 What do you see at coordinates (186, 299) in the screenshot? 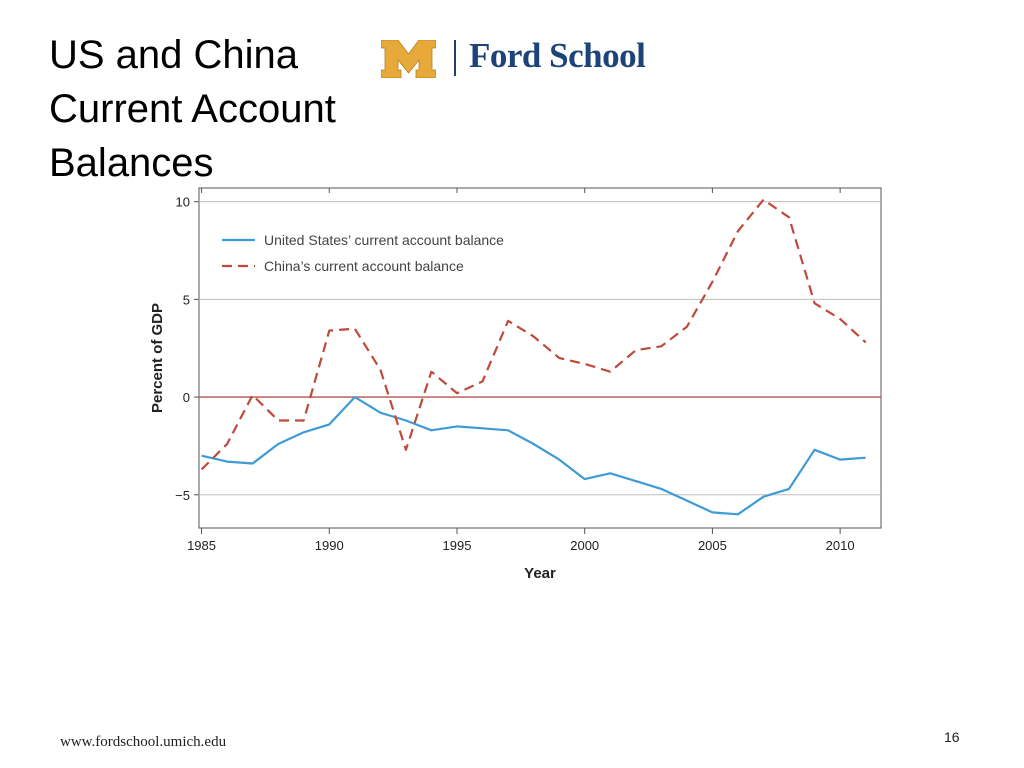
I see `y-tick-label-1: 5` at bounding box center [186, 299].